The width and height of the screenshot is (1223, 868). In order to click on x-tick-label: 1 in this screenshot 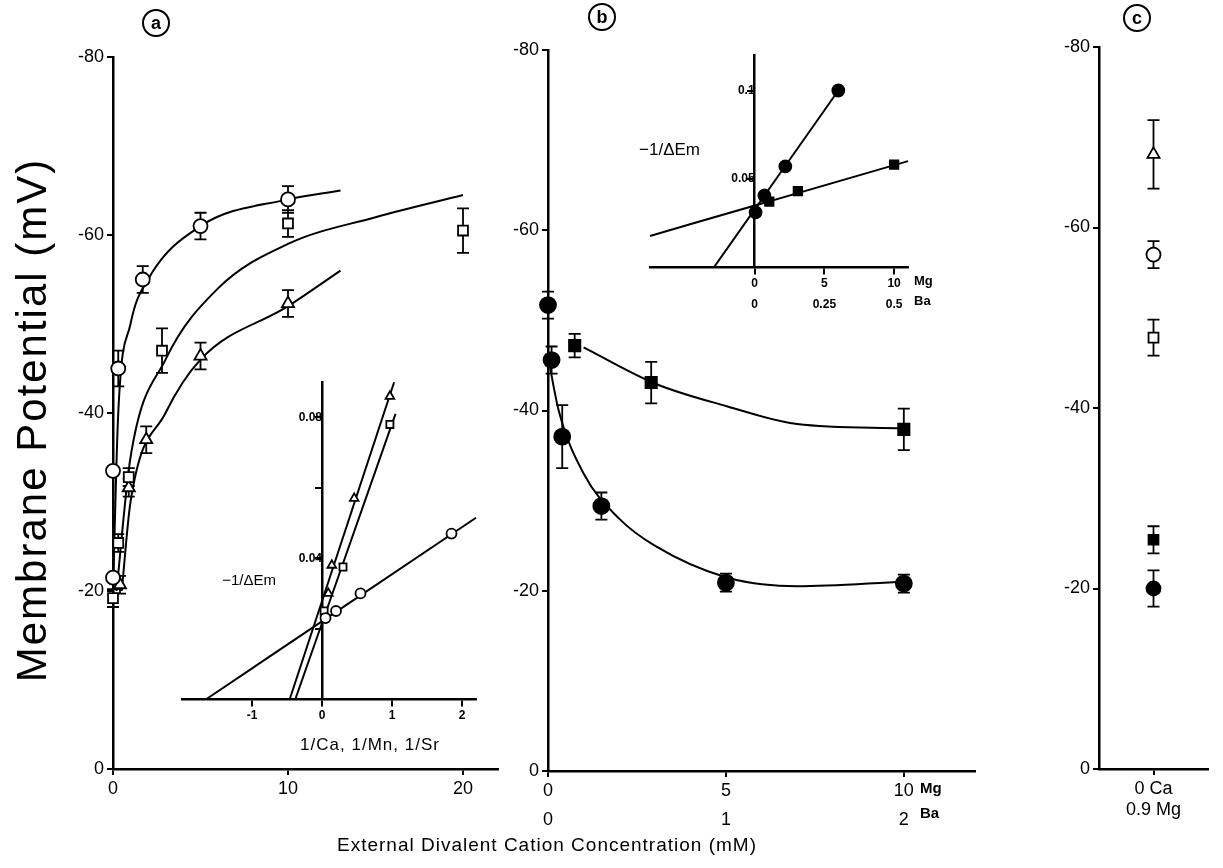, I will do `click(392, 714)`.